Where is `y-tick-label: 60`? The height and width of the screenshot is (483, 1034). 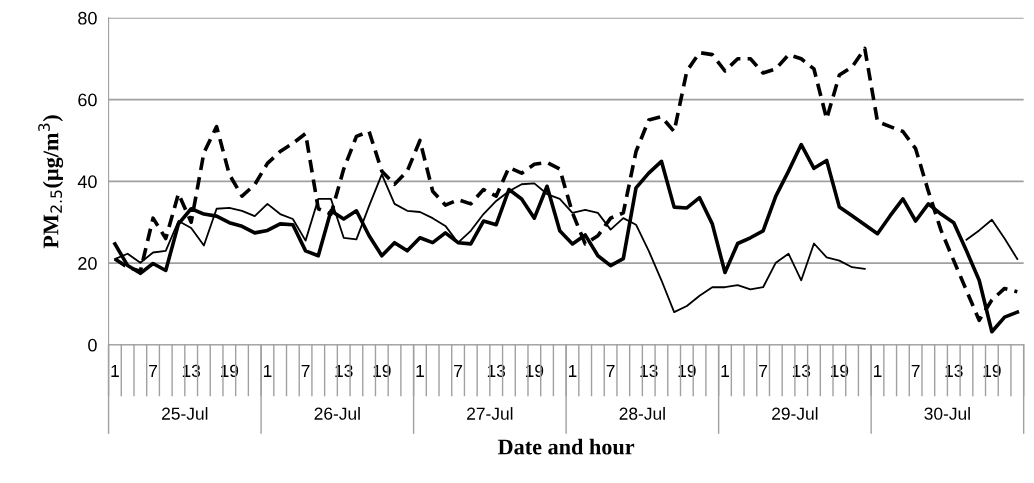
y-tick-label: 60 is located at coordinates (87, 100).